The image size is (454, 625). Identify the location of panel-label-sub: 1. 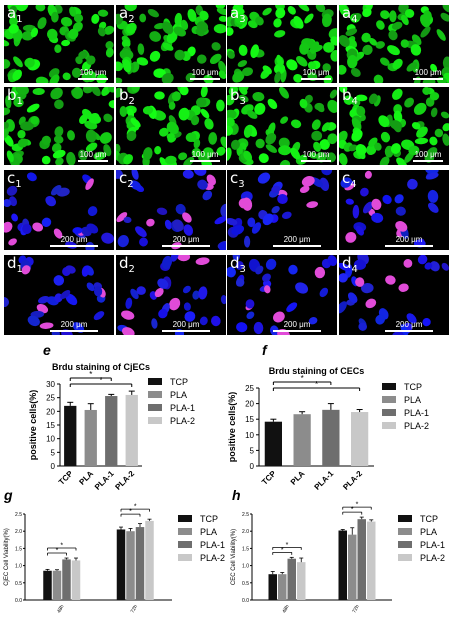
(19, 269).